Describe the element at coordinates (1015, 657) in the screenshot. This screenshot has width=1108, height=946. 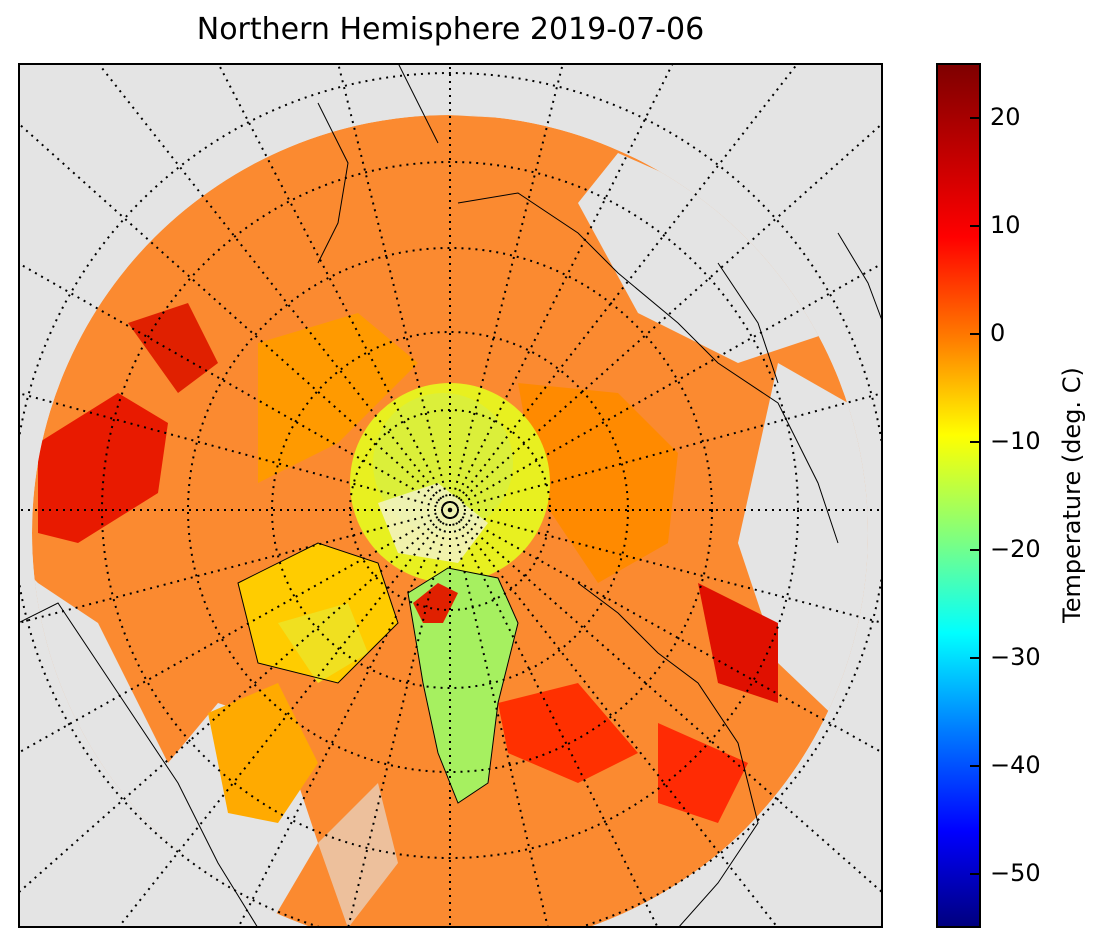
I see `colorbar-tick-label: −30` at that location.